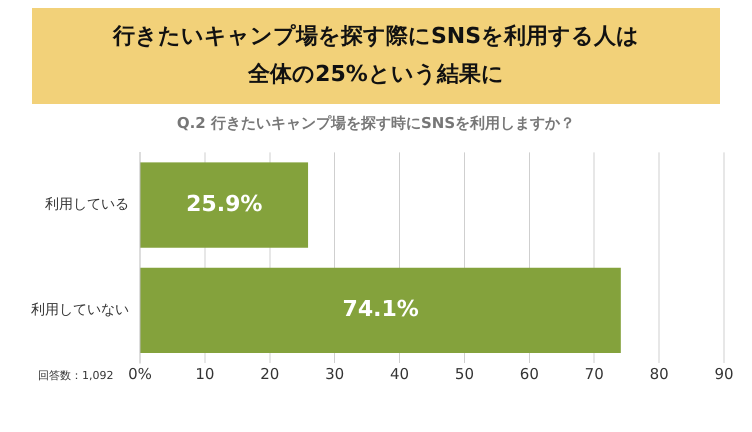  Describe the element at coordinates (140, 373) in the screenshot. I see `x-tick-label: 0%` at that location.